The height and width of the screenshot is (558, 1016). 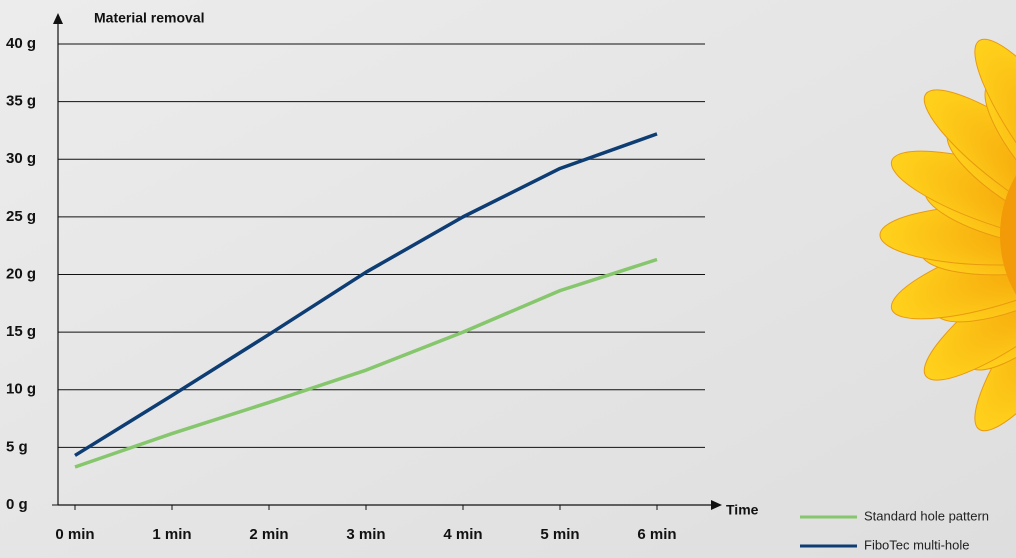 I want to click on x-arrow, so click(x=716, y=505).